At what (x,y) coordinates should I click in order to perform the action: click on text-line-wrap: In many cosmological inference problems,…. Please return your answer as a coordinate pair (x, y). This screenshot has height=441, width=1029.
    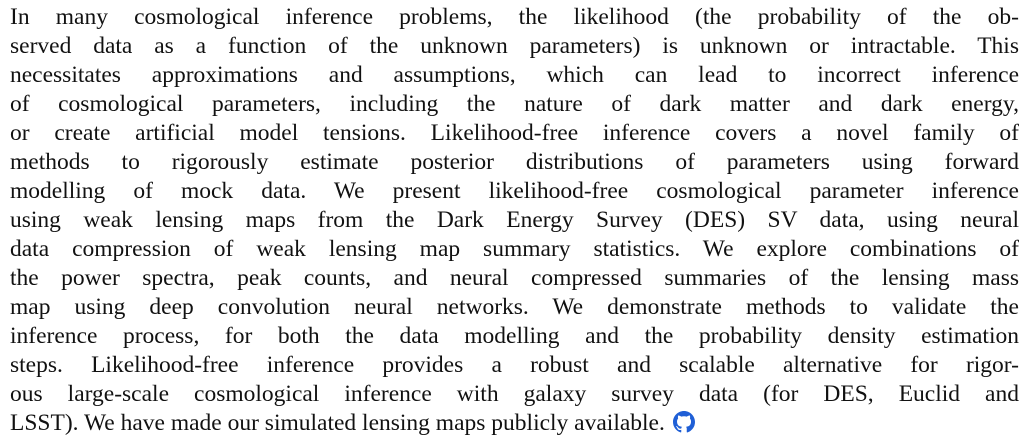
    Looking at the image, I should click on (514, 17).